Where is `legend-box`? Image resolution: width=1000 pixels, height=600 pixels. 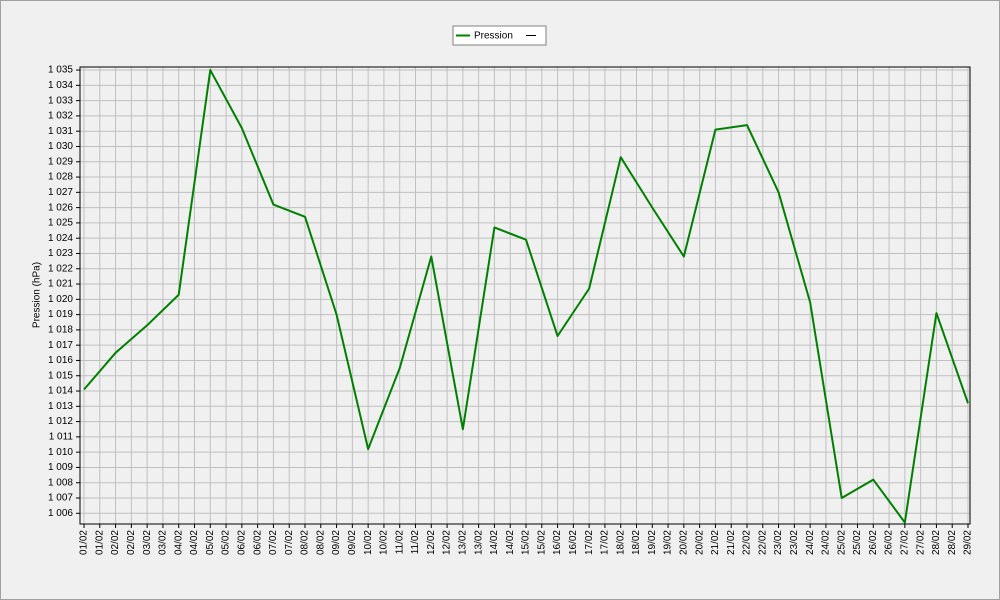
legend-box is located at coordinates (499, 35).